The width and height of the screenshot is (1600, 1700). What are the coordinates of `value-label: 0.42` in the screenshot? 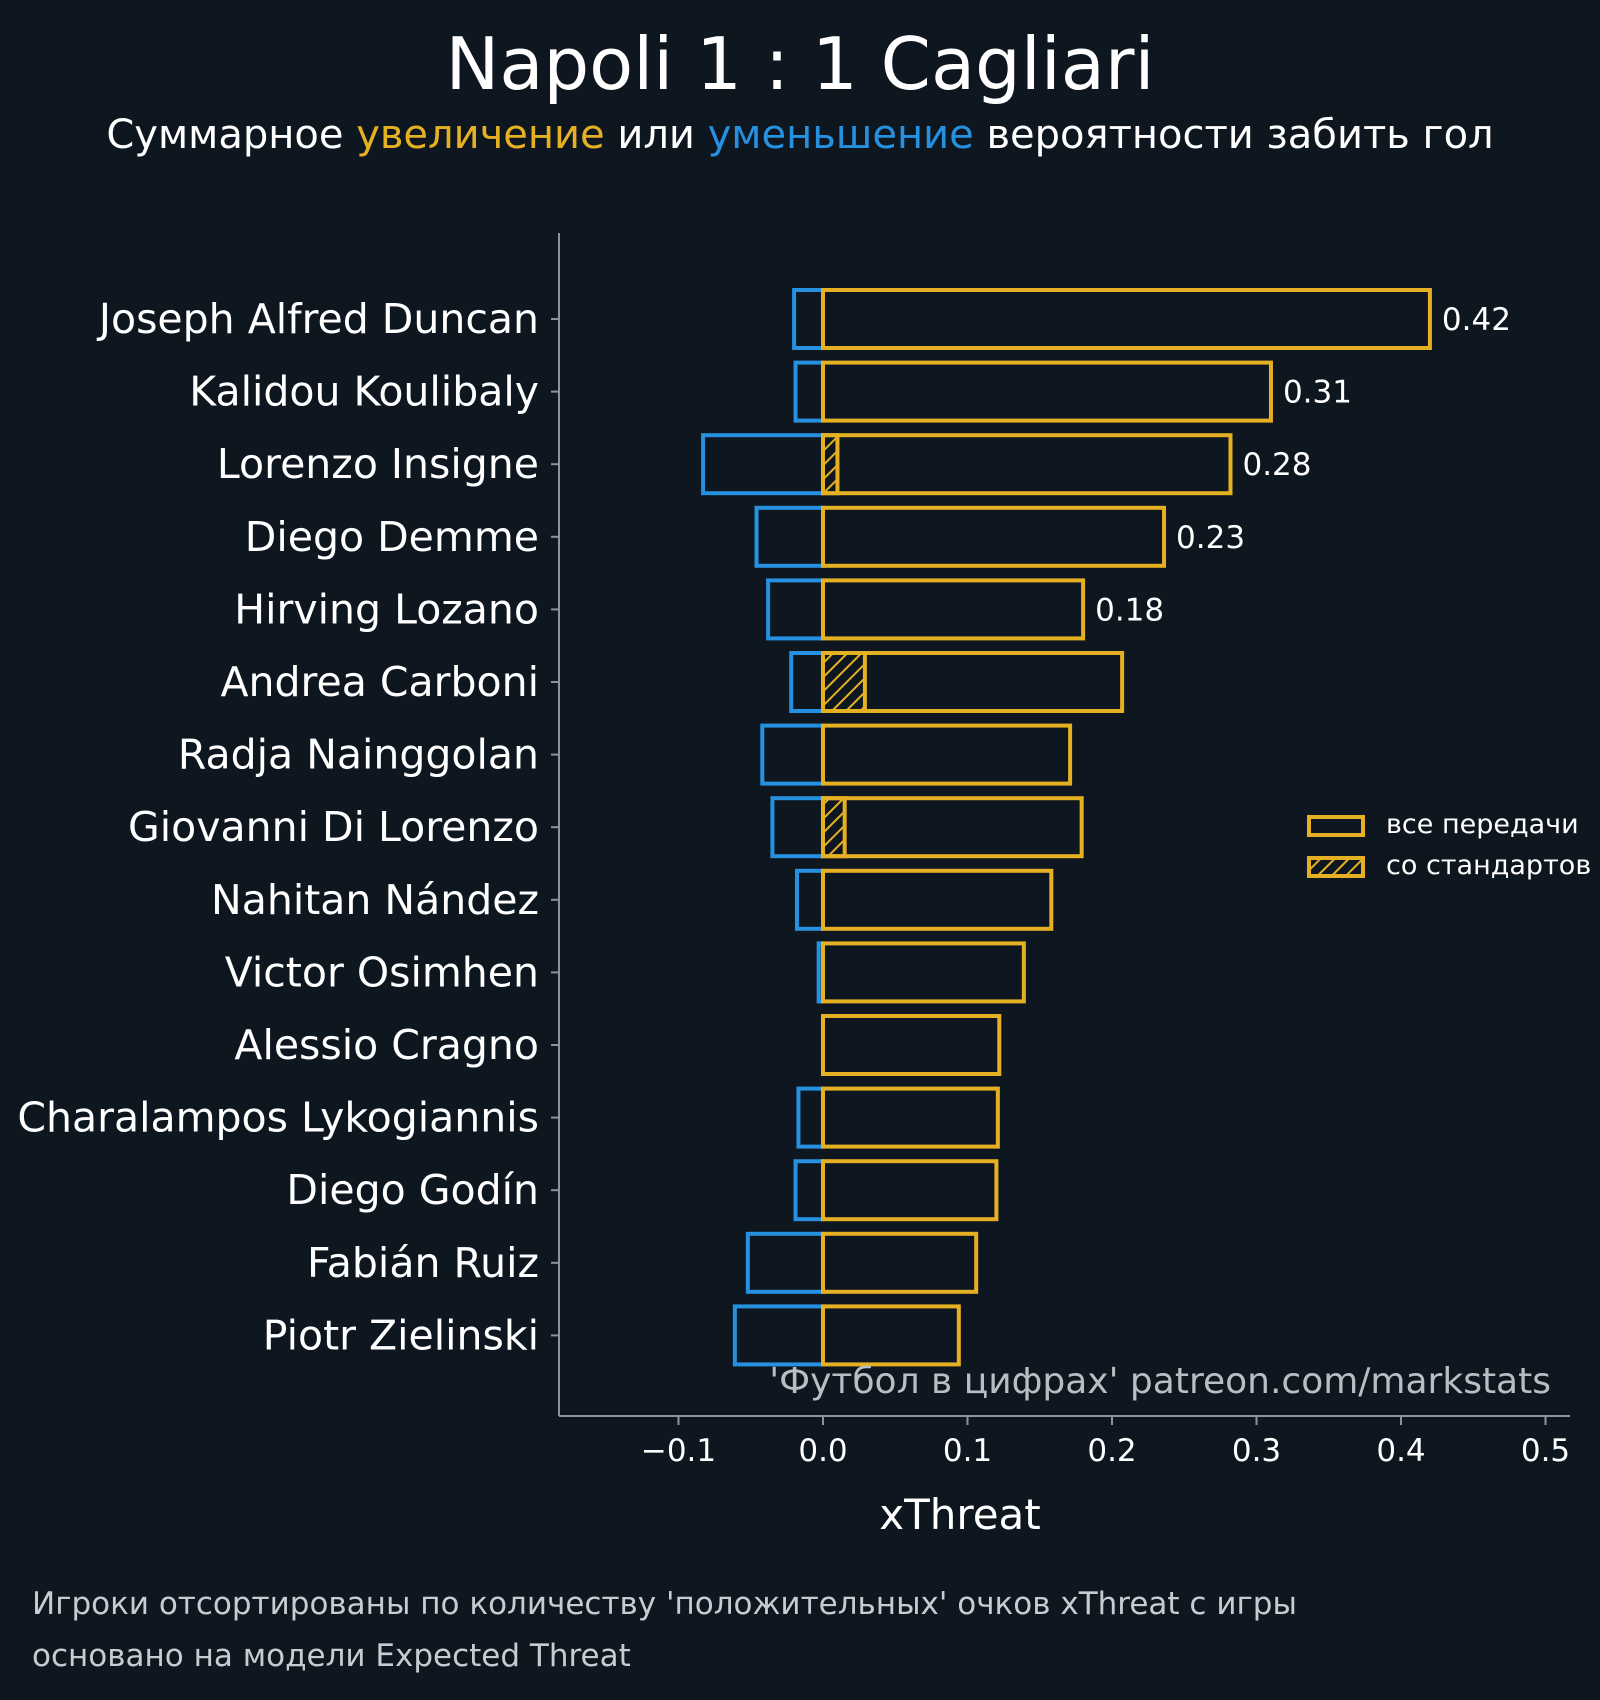 It's located at (1476, 320).